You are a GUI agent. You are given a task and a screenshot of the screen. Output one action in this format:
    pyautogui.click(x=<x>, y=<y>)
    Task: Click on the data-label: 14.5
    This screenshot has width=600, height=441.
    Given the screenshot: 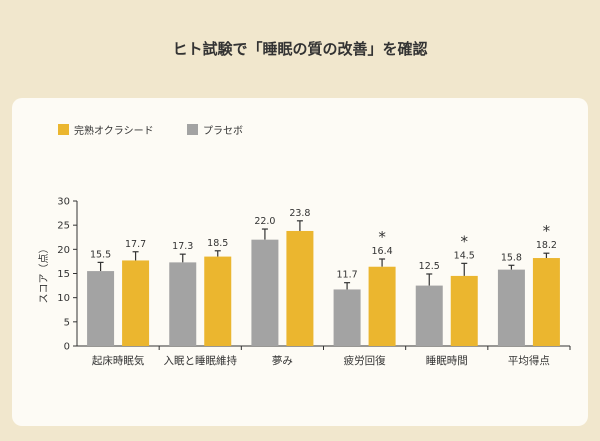 What is the action you would take?
    pyautogui.click(x=464, y=255)
    